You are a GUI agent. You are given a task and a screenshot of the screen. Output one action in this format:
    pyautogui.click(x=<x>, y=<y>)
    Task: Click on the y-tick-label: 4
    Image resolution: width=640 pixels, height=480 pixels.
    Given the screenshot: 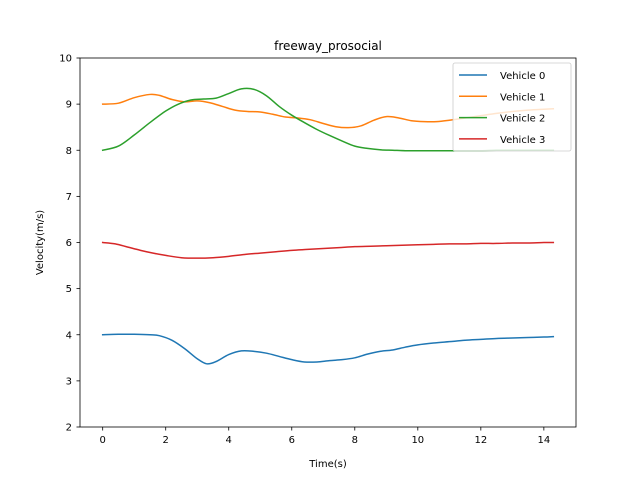 What is the action you would take?
    pyautogui.click(x=69, y=335)
    